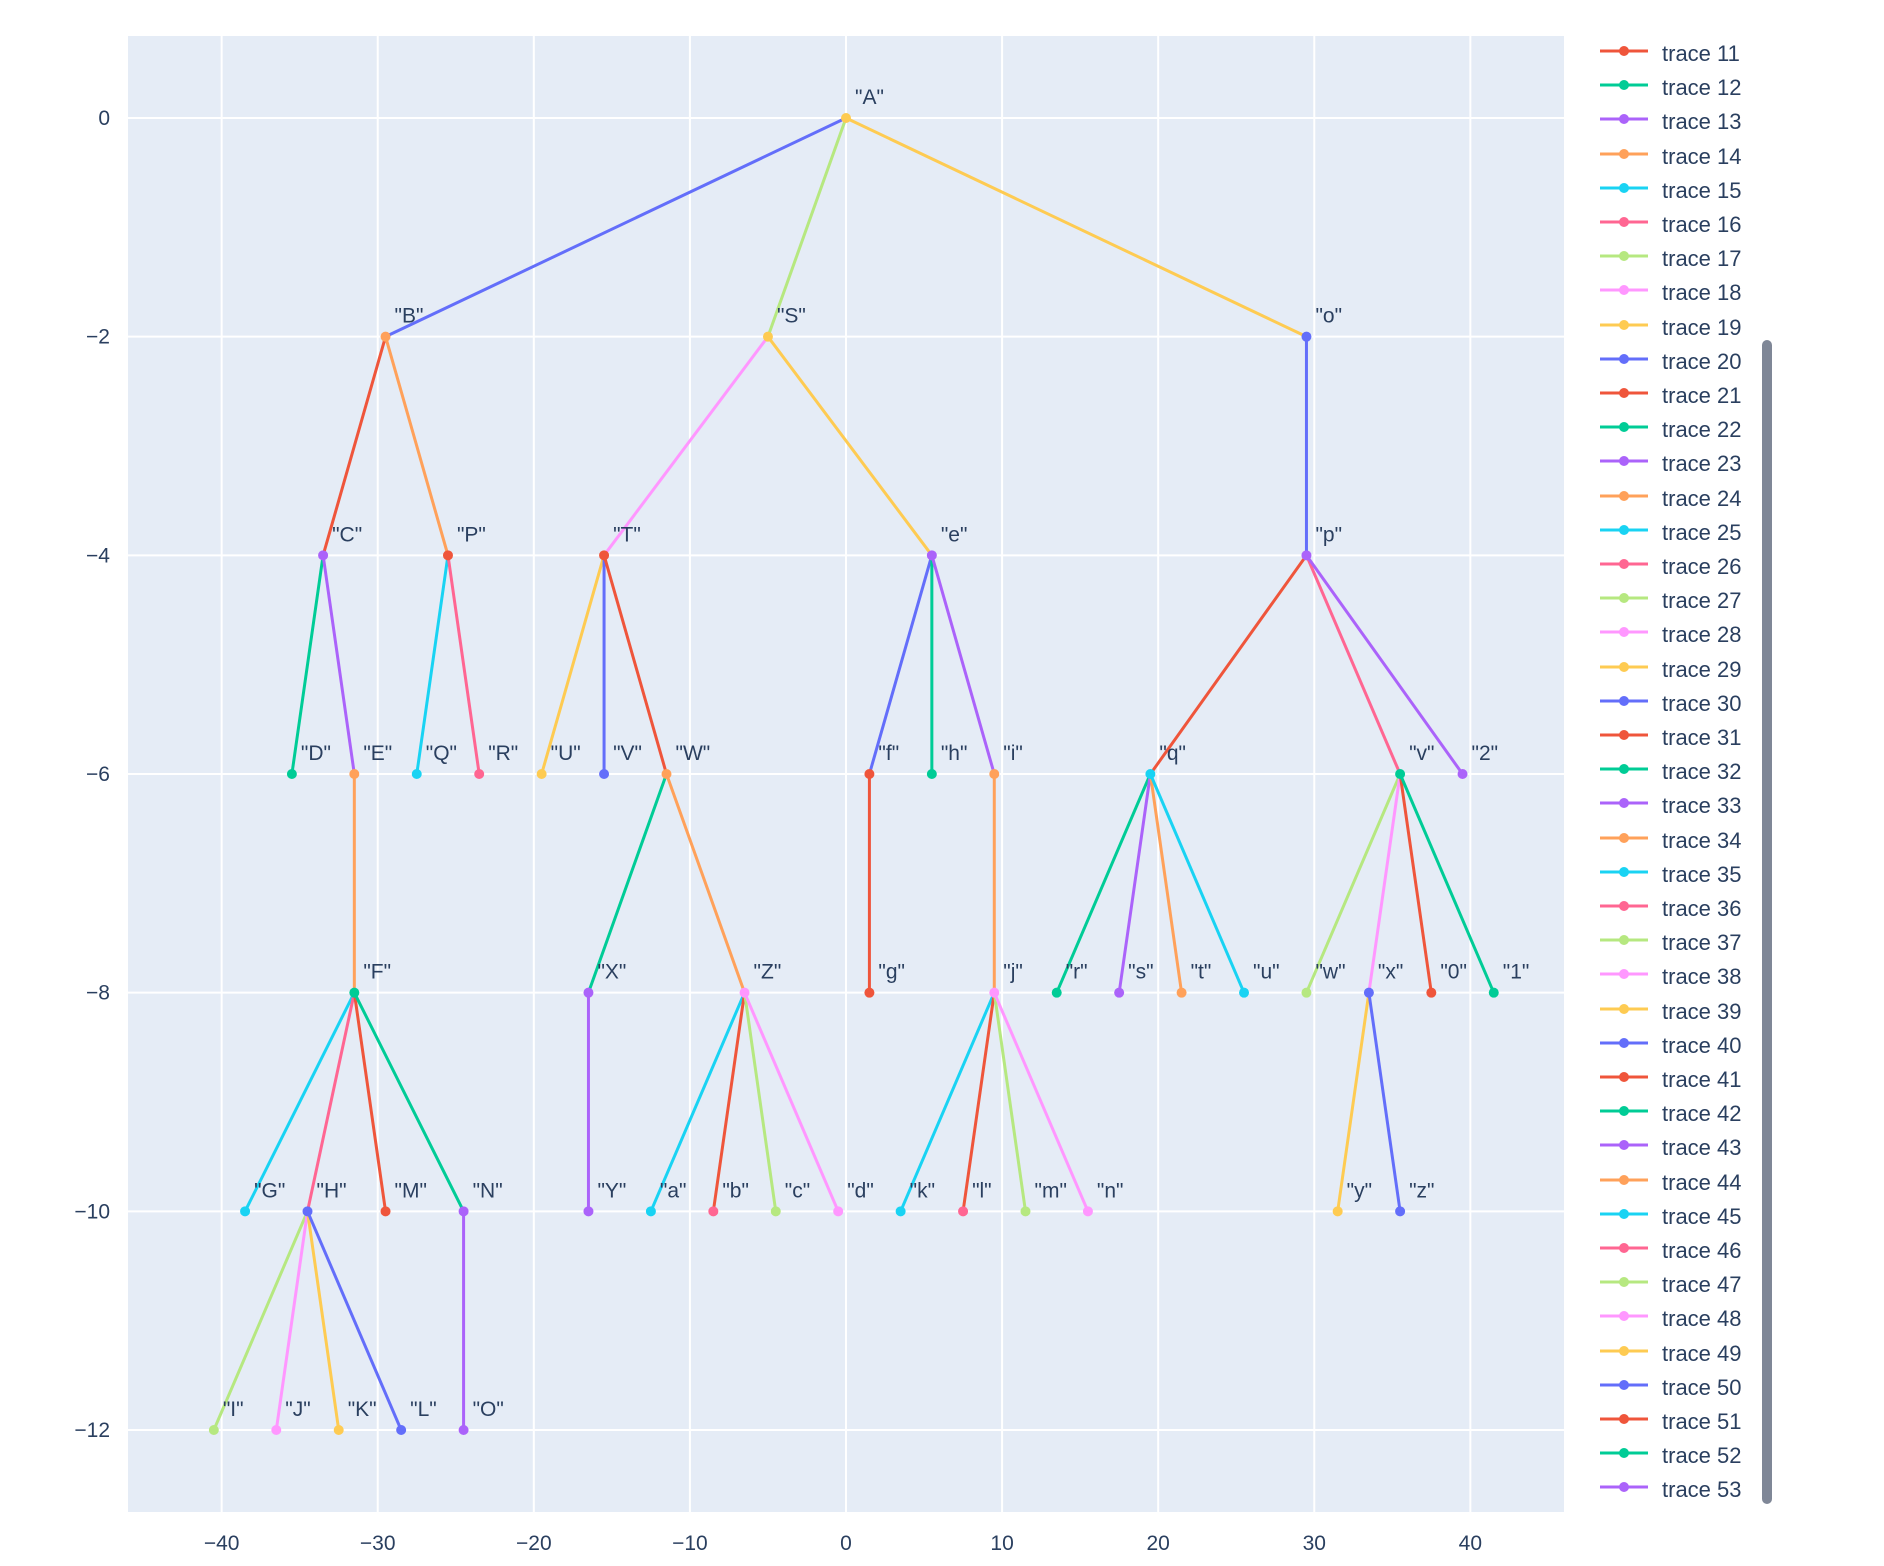 Image resolution: width=1884 pixels, height=1566 pixels. What do you see at coordinates (1087, 1211) in the screenshot?
I see `node-n` at bounding box center [1087, 1211].